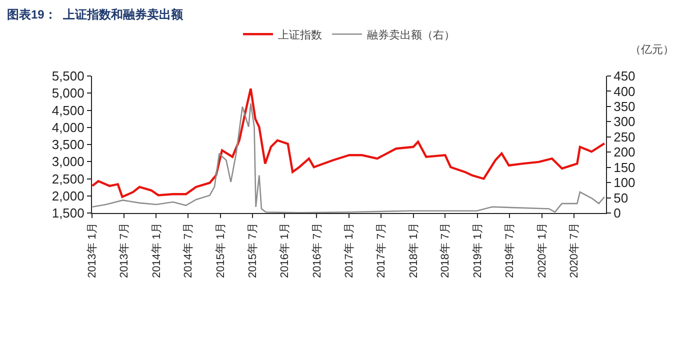 This screenshot has height=341, width=700. I want to click on x-tick-label: 2019年 1月, so click(478, 250).